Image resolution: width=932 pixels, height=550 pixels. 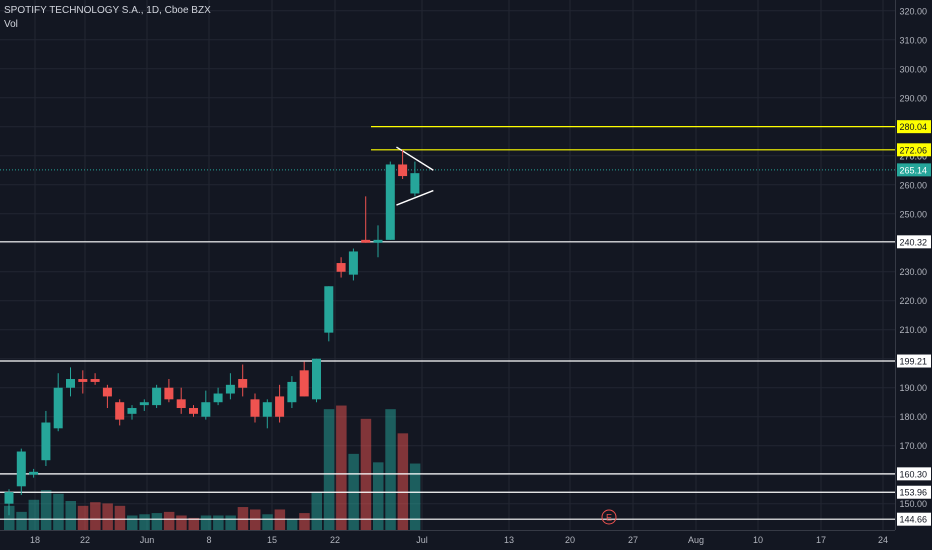 I want to click on level-tag: 160.30, so click(x=913, y=474).